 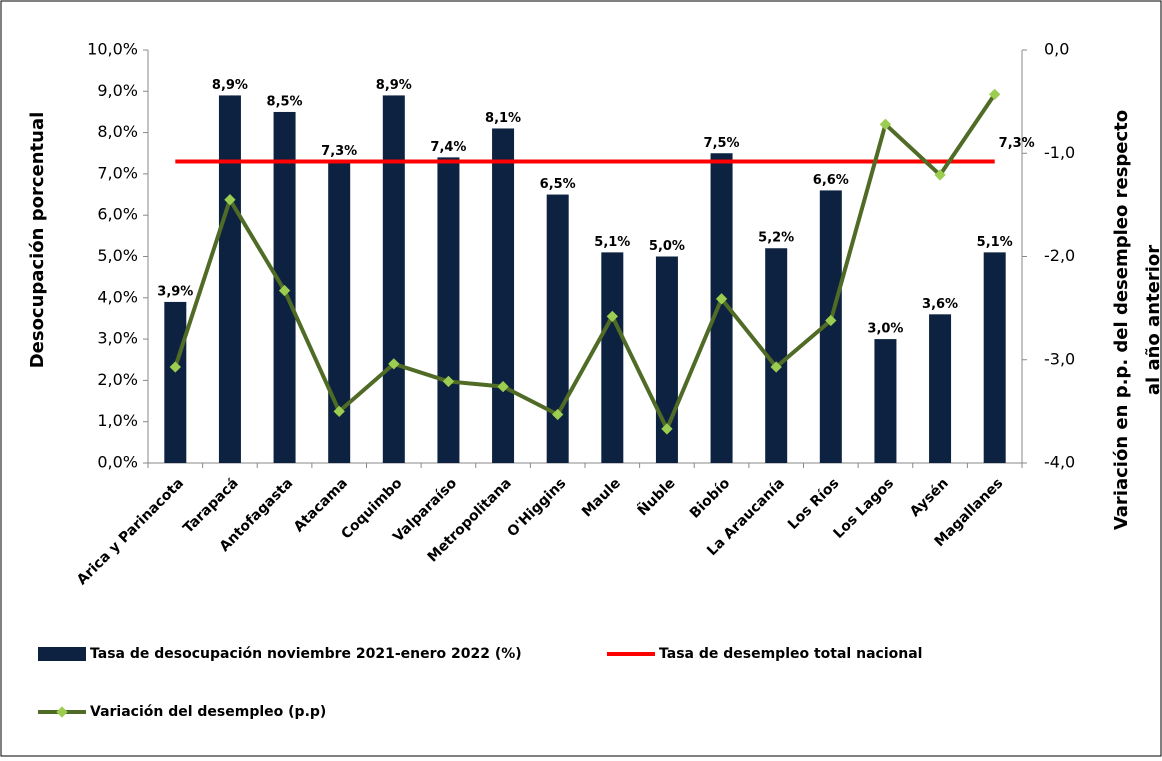 What do you see at coordinates (1152, 320) in the screenshot?
I see `y2-axis-title: al año anterior` at bounding box center [1152, 320].